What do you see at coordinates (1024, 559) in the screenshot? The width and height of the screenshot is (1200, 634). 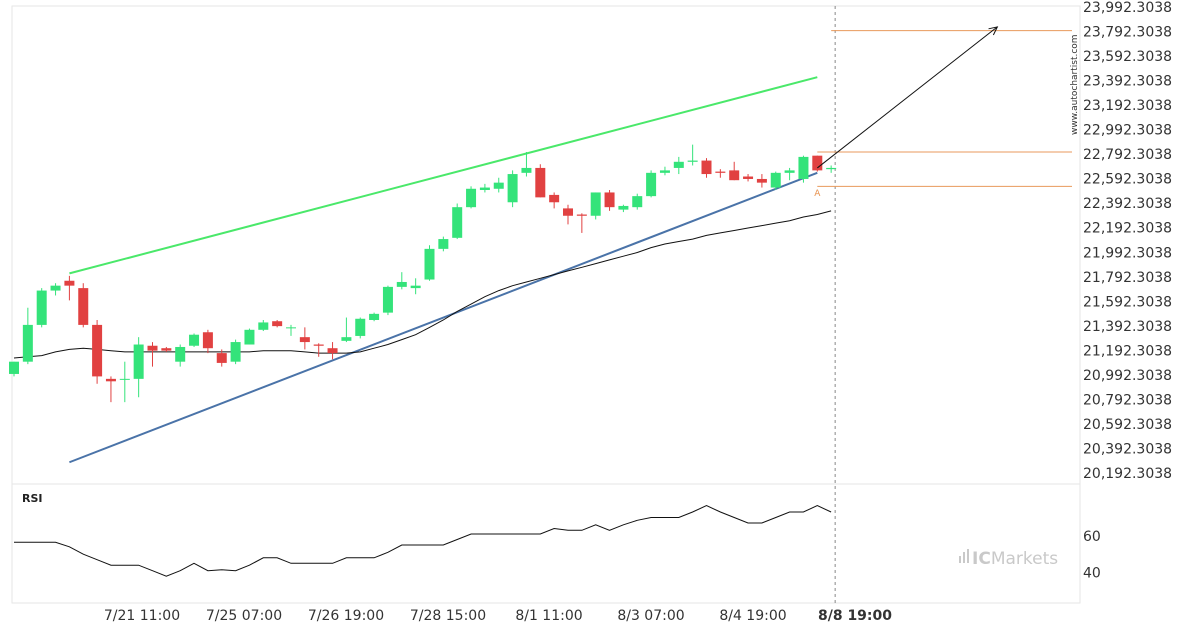 I see `logo-suffix: Markets` at bounding box center [1024, 559].